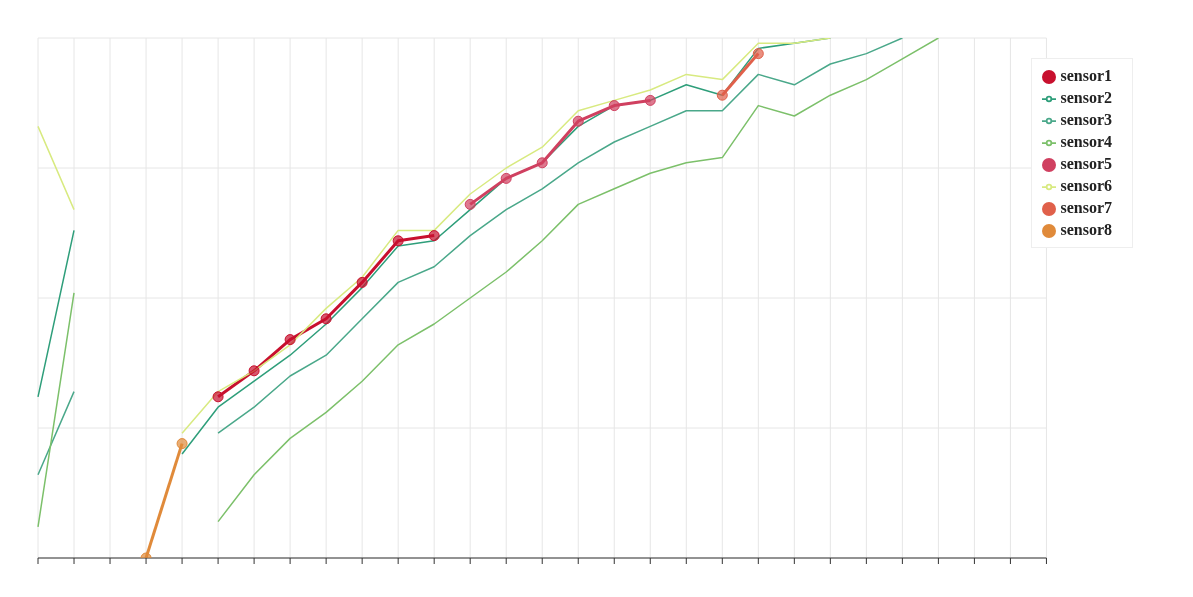 The image size is (1193, 597). Describe the element at coordinates (1086, 185) in the screenshot. I see `legend-label: sensor6` at that location.